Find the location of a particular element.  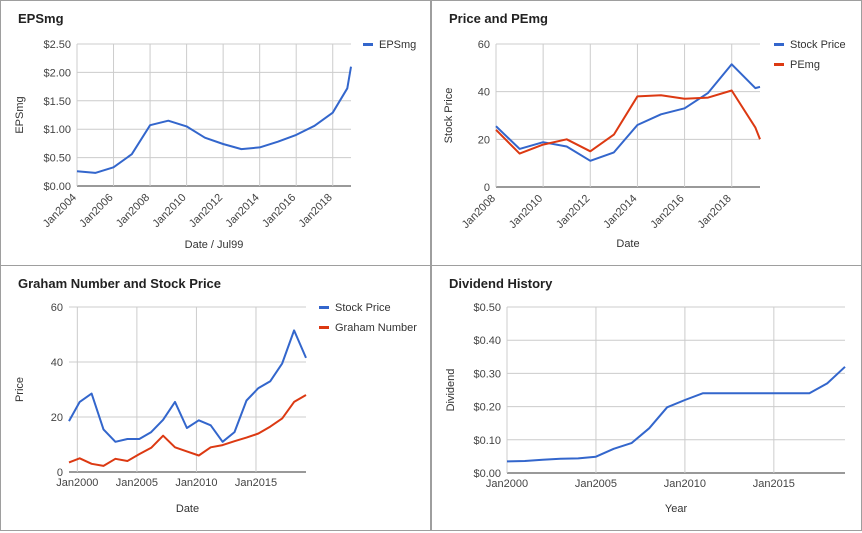

x-tick-label: Jan2006 is located at coordinates (96, 211).